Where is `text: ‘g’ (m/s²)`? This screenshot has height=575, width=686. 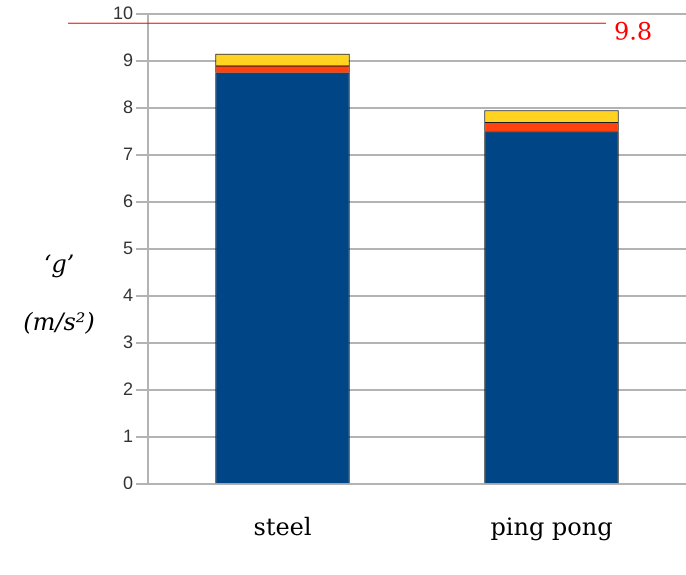
text: ‘g’ (m/s²) is located at coordinates (59, 293).